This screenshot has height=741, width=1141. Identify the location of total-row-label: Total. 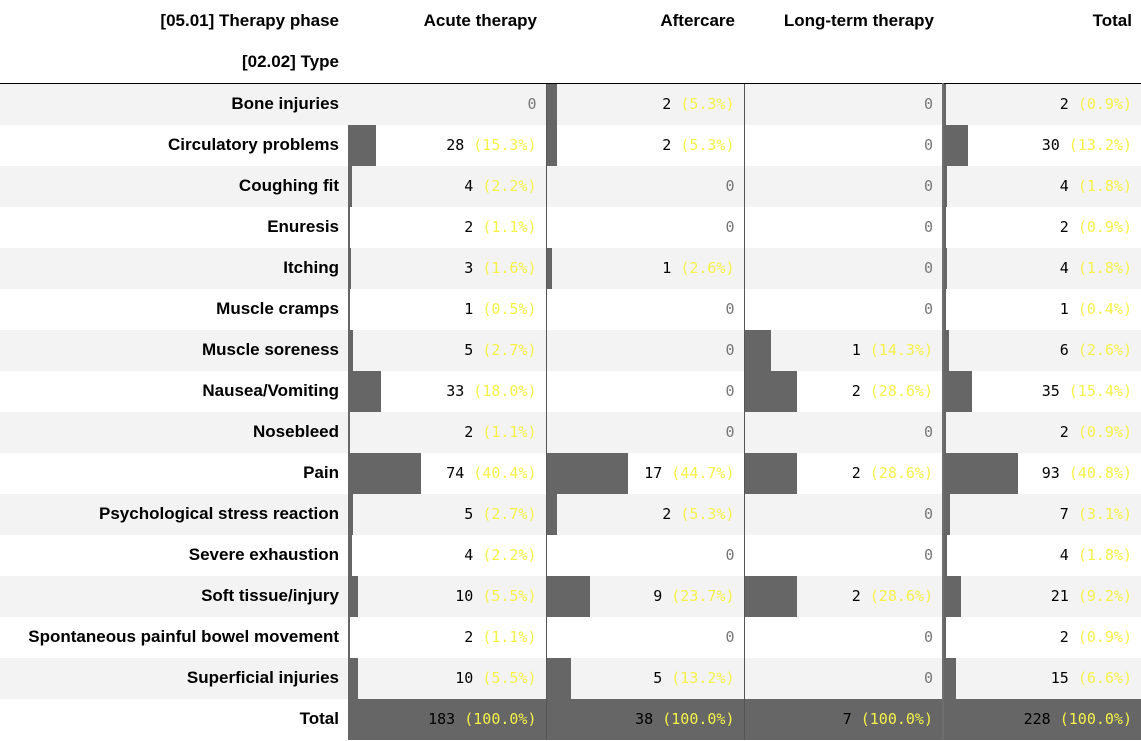
(174, 719).